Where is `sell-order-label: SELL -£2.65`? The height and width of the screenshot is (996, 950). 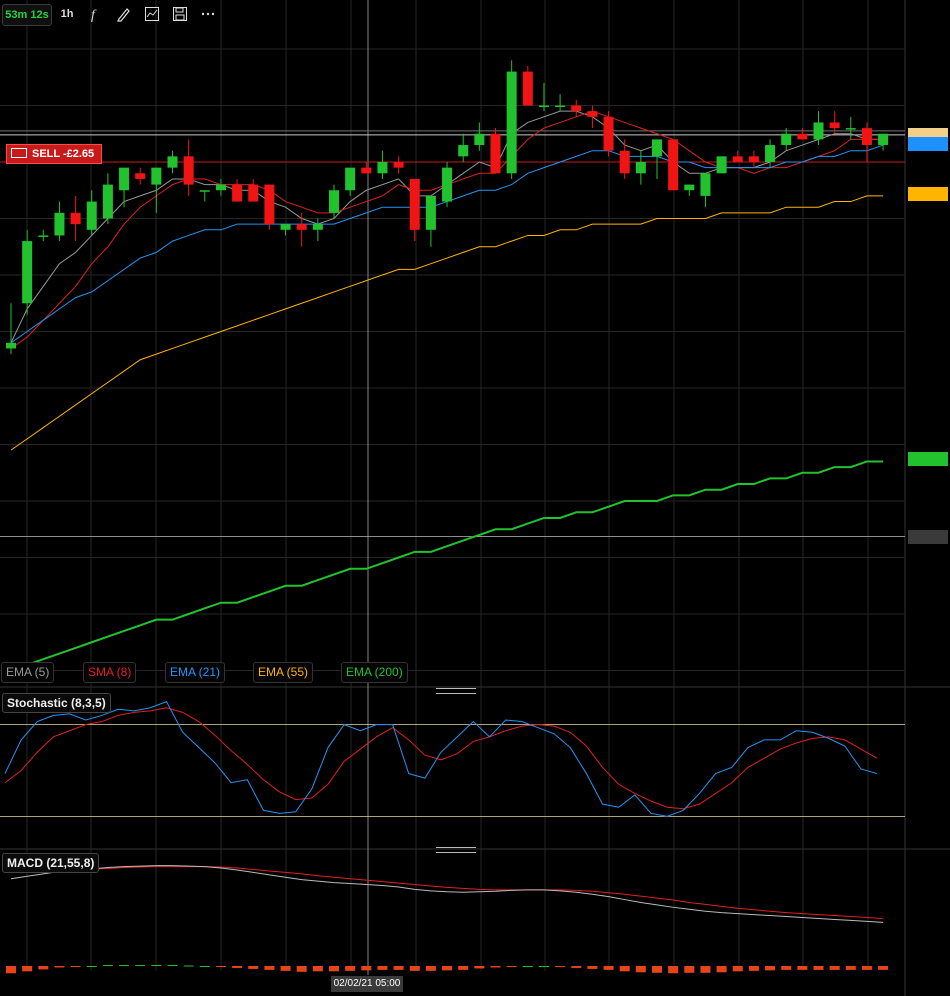 sell-order-label: SELL -£2.65 is located at coordinates (63, 154).